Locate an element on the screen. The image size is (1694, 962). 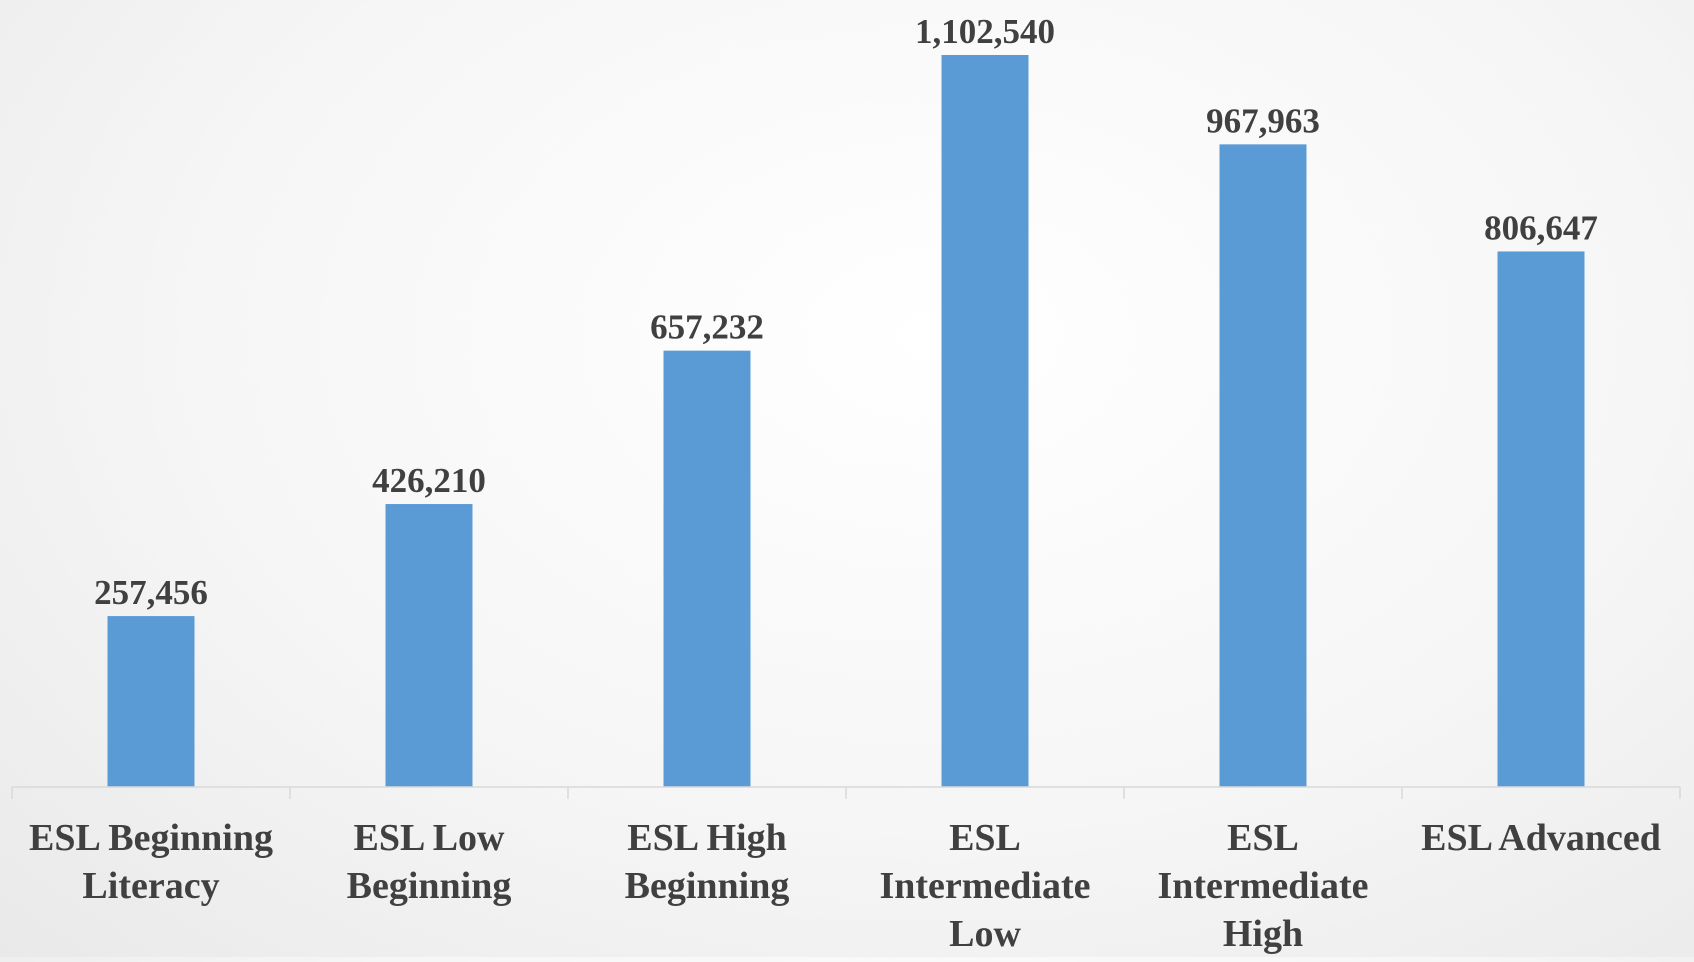
x-tick-label: ESL Intermediate Low is located at coordinates (984, 886).